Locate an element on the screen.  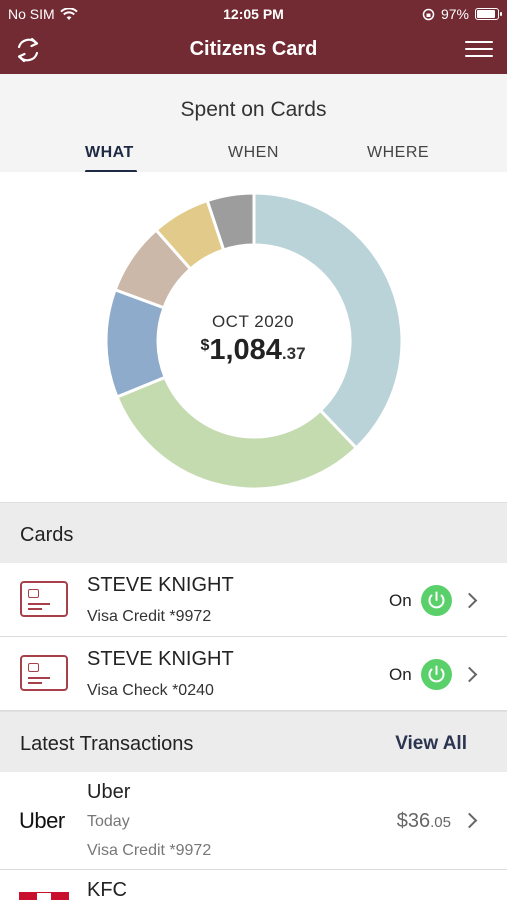
carrier-text: No SIM is located at coordinates (31, 14).